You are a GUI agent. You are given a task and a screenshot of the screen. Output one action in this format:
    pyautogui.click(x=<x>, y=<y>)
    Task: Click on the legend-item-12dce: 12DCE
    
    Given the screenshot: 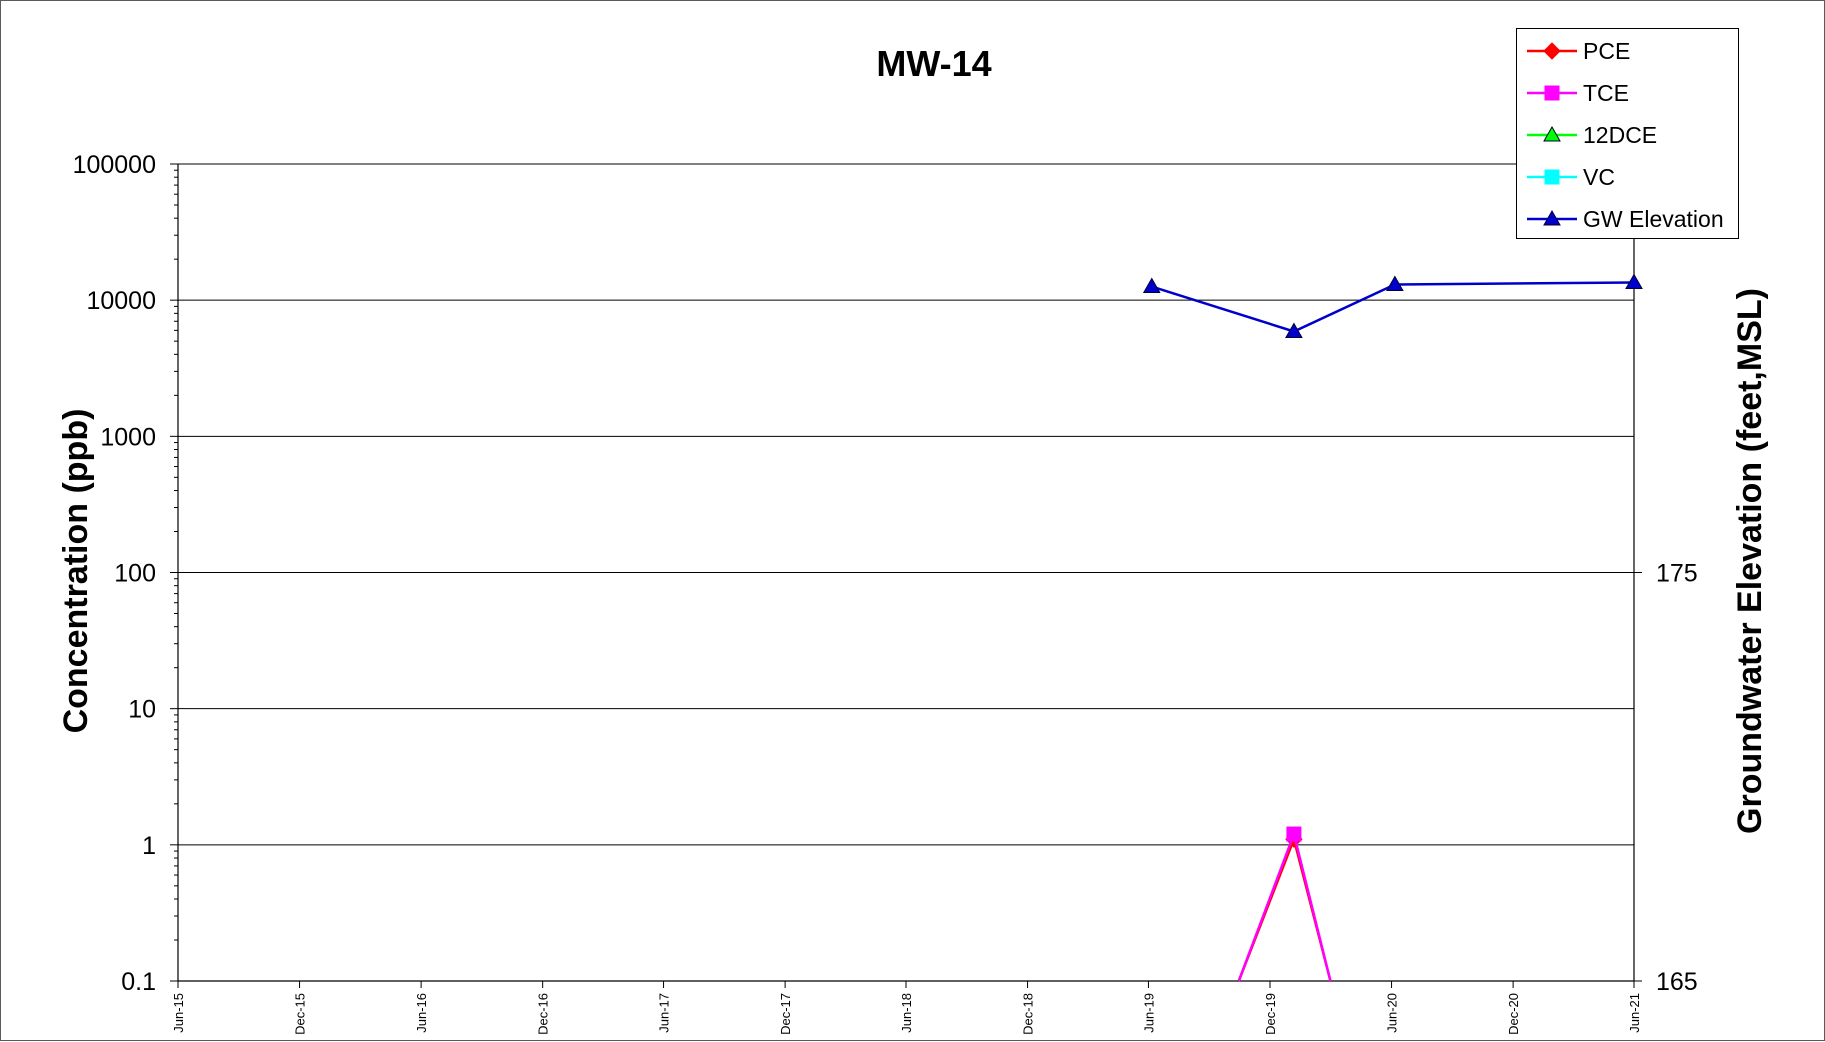 What is the action you would take?
    pyautogui.click(x=1592, y=135)
    